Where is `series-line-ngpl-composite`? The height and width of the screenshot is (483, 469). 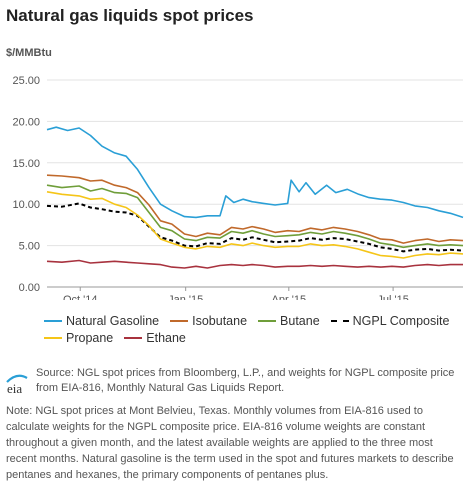
series-line-ngpl-composite is located at coordinates (255, 227).